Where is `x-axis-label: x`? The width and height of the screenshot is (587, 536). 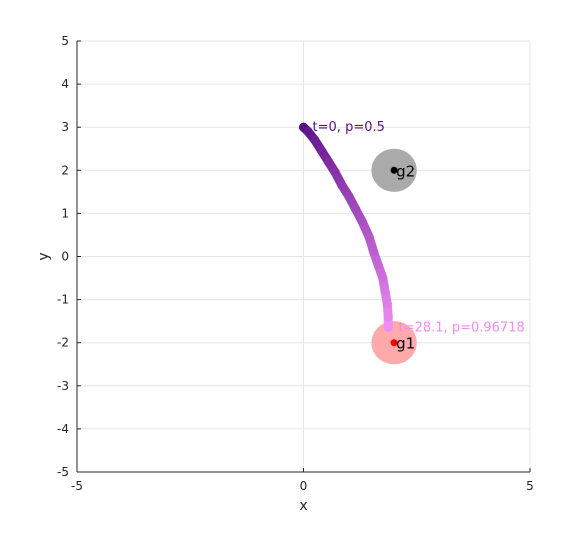 x-axis-label: x is located at coordinates (303, 506).